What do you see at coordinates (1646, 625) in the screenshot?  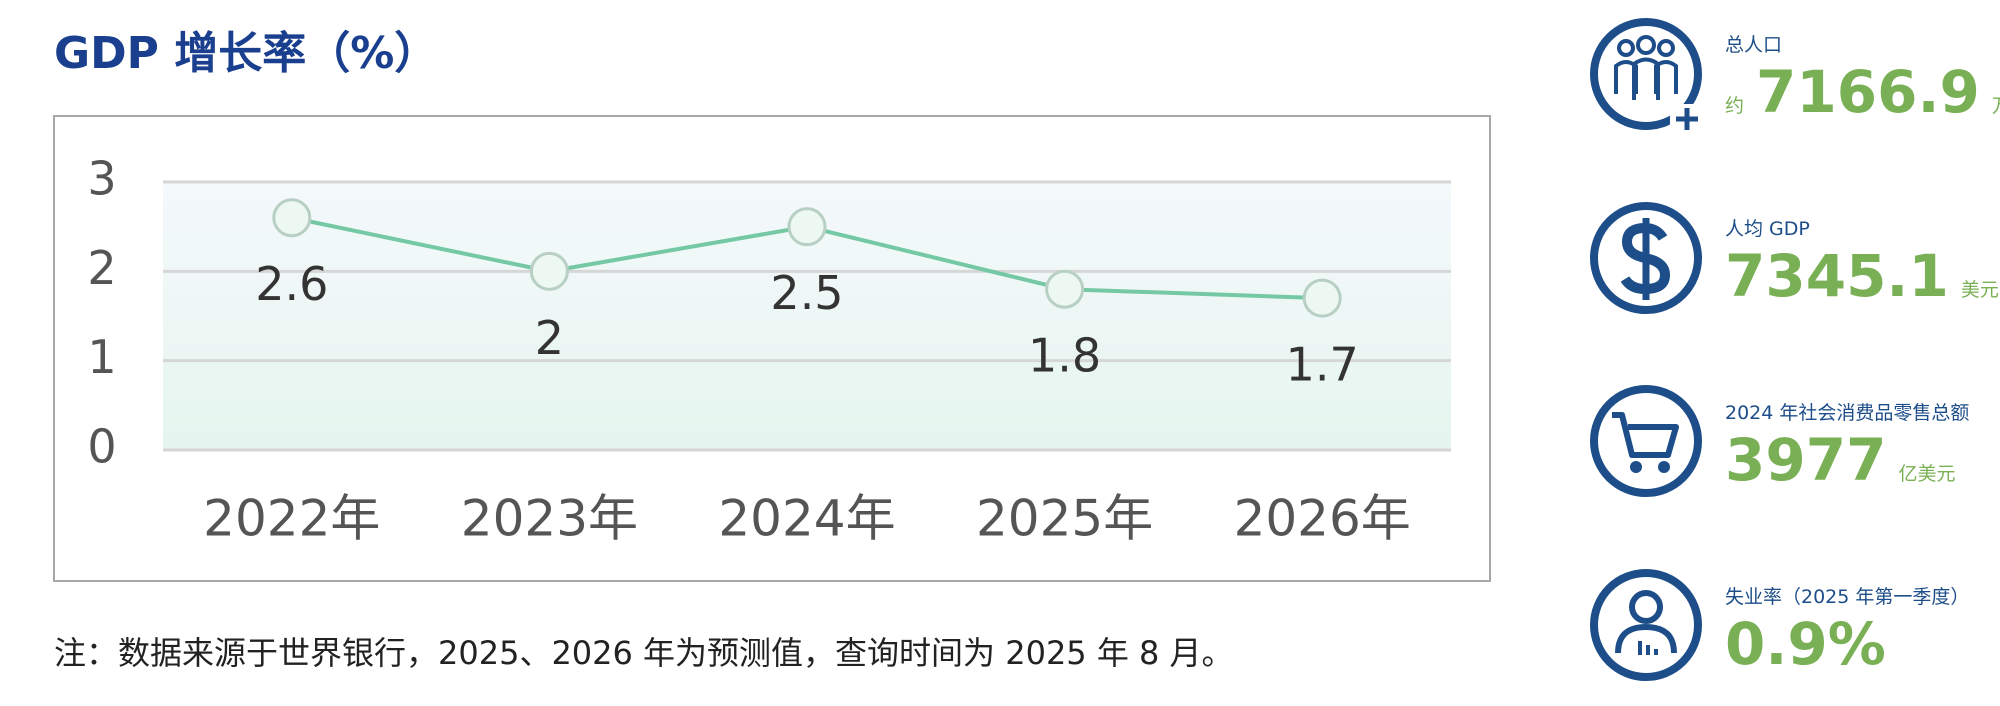 I see `unemployment-icon` at bounding box center [1646, 625].